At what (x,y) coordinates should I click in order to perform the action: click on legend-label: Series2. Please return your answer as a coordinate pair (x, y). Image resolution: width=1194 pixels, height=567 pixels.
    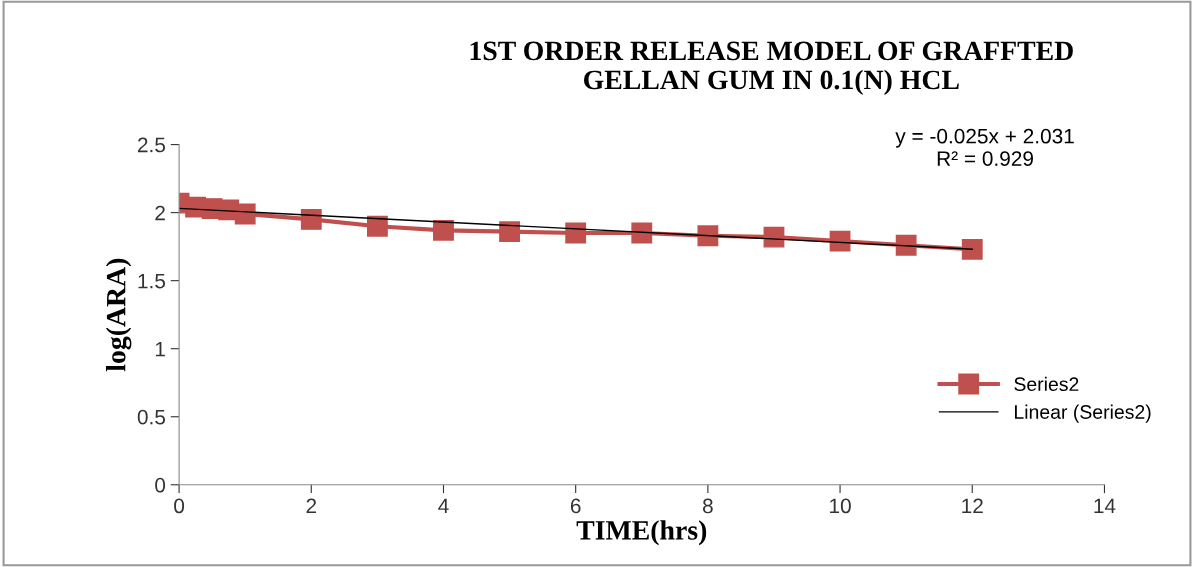
    Looking at the image, I should click on (1046, 384).